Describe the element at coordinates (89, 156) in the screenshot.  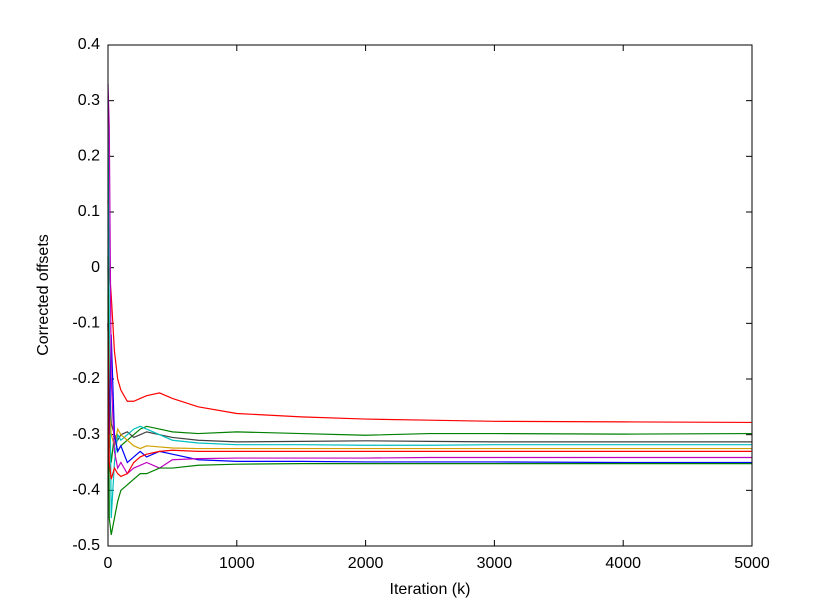
I see `y-tick-label: 0.2` at that location.